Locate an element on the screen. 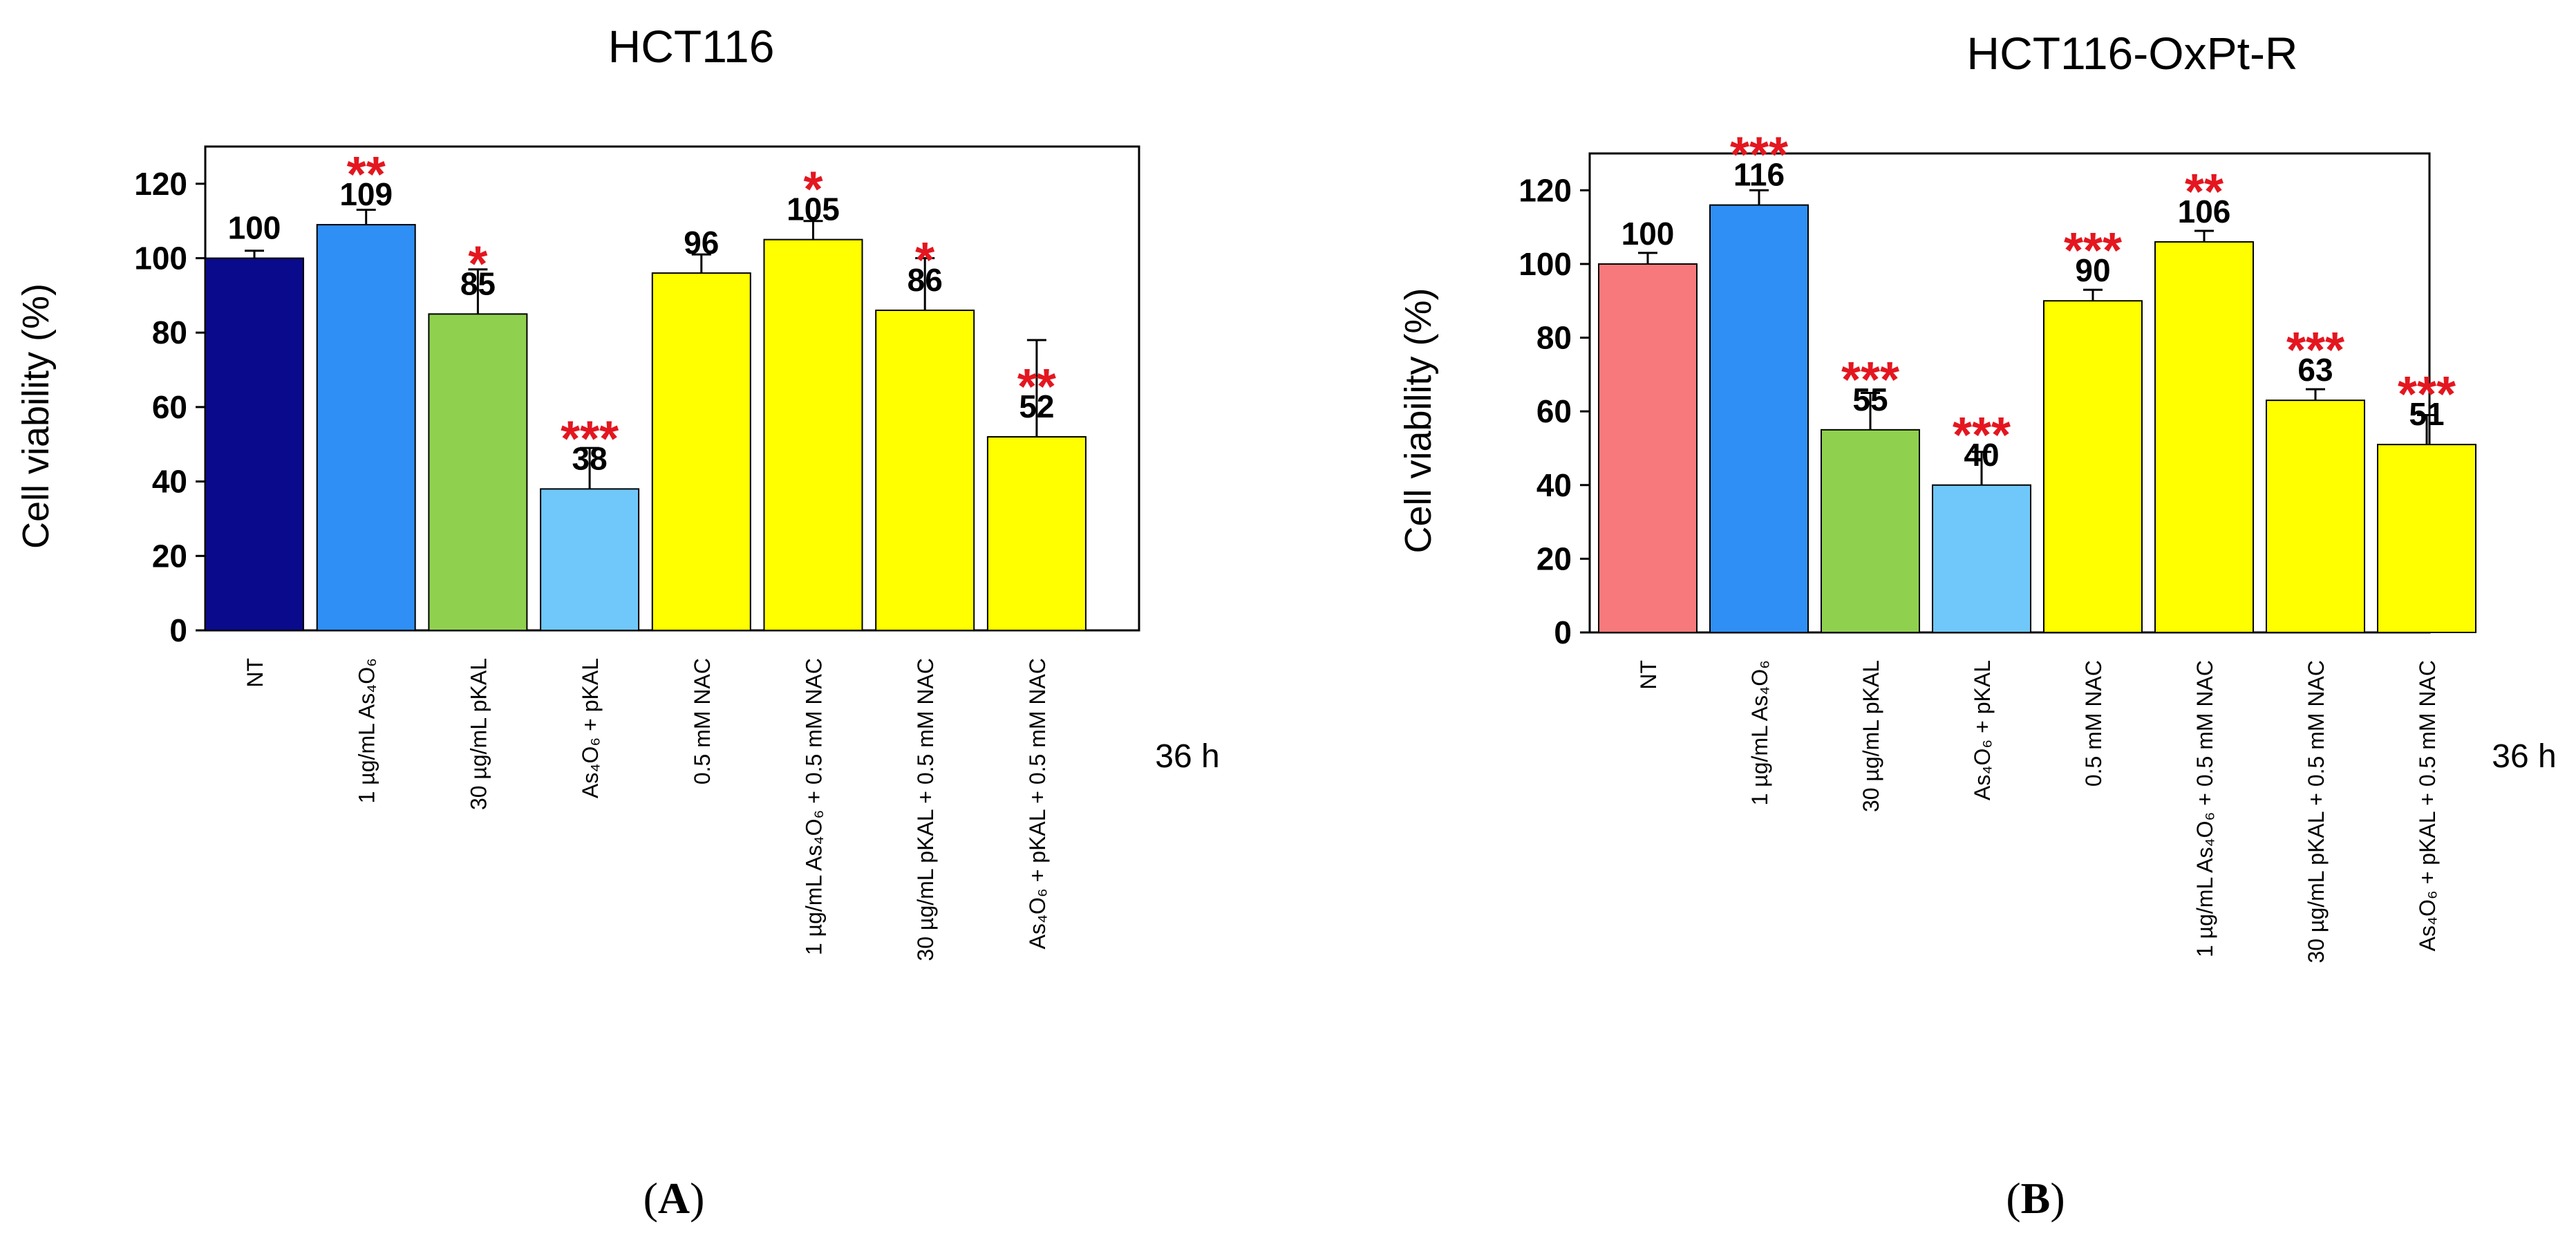 The height and width of the screenshot is (1240, 2576). panel-label: (A) is located at coordinates (674, 1198).